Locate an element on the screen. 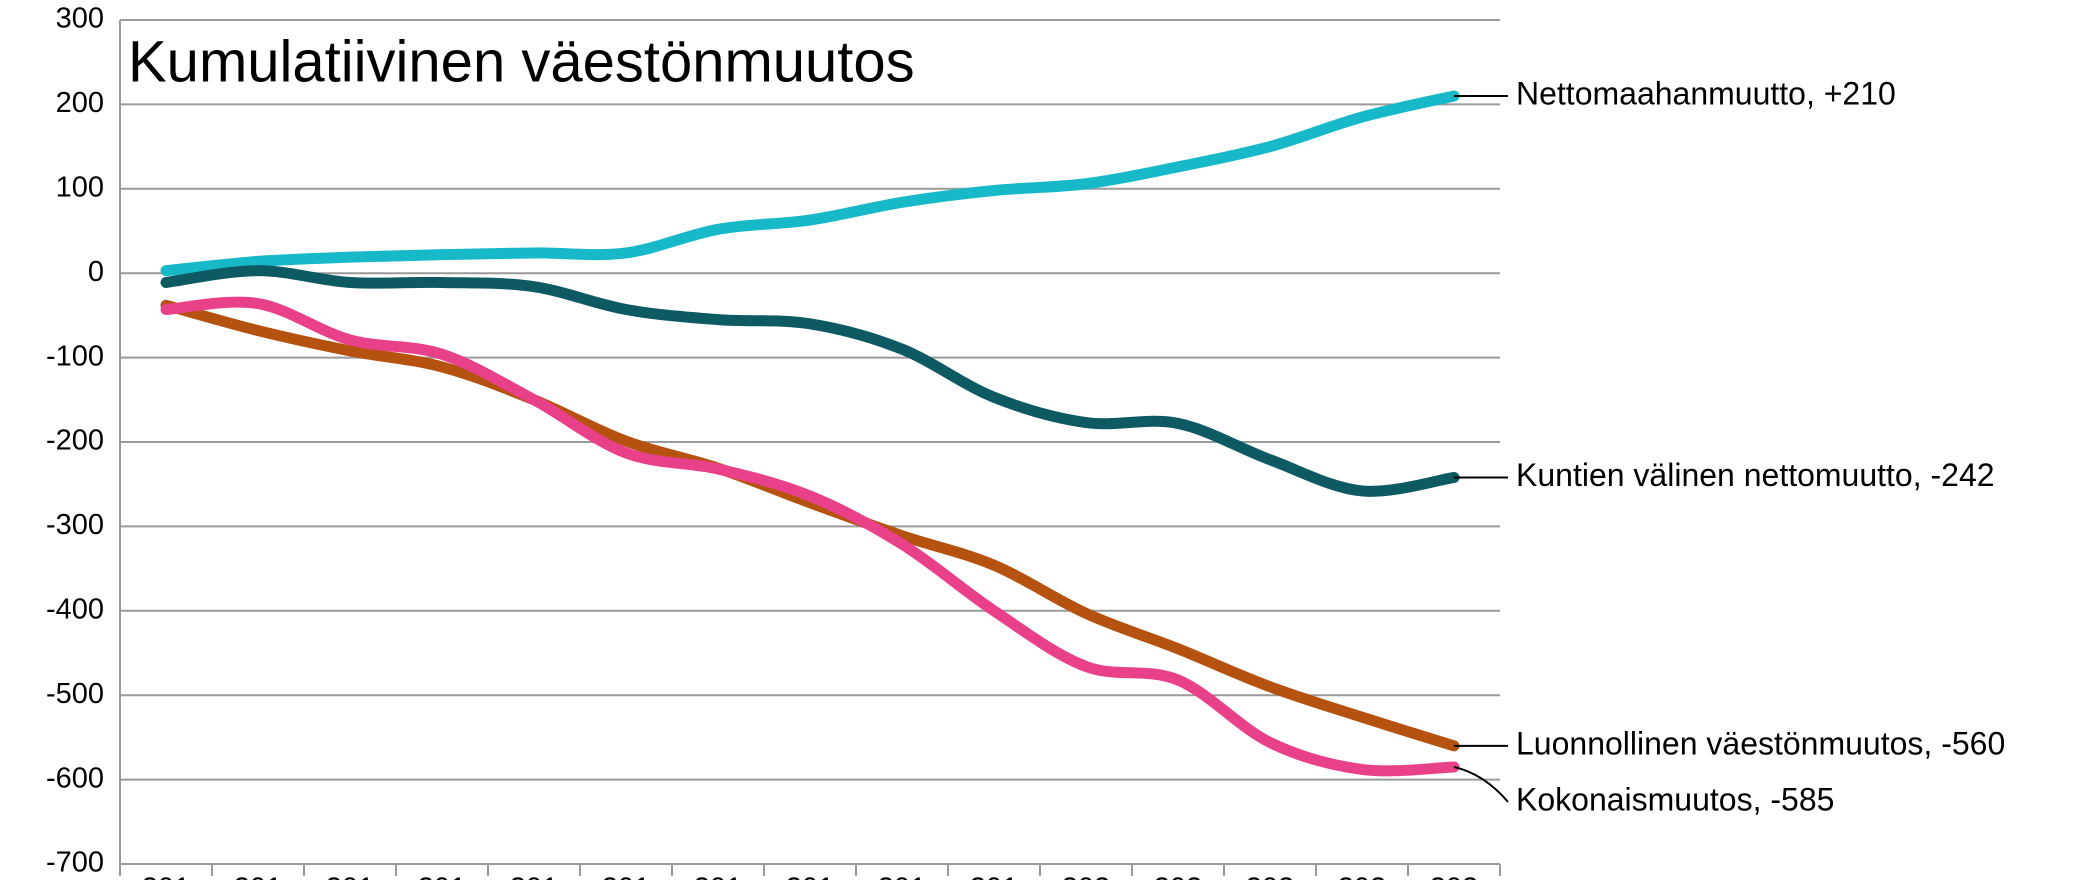 The height and width of the screenshot is (880, 2090). y-tick-label: -200 is located at coordinates (75, 441).